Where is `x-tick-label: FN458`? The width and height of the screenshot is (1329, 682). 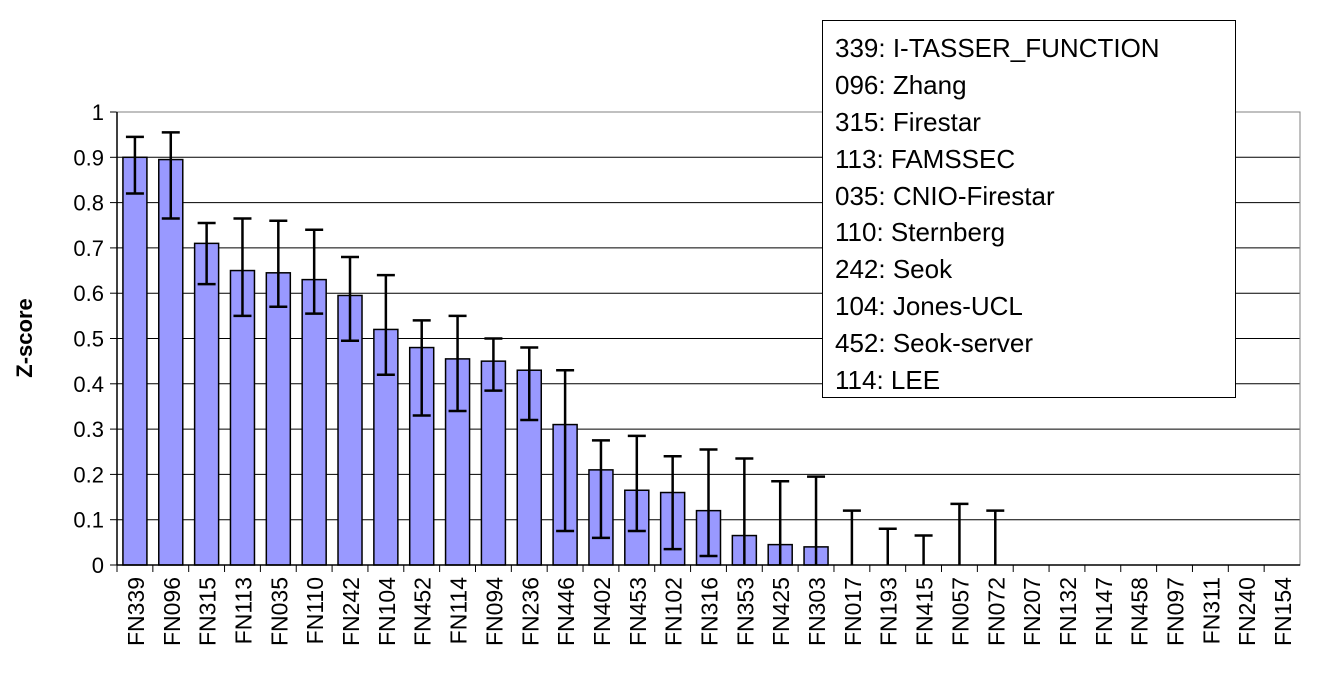
x-tick-label: FN458 is located at coordinates (1140, 611).